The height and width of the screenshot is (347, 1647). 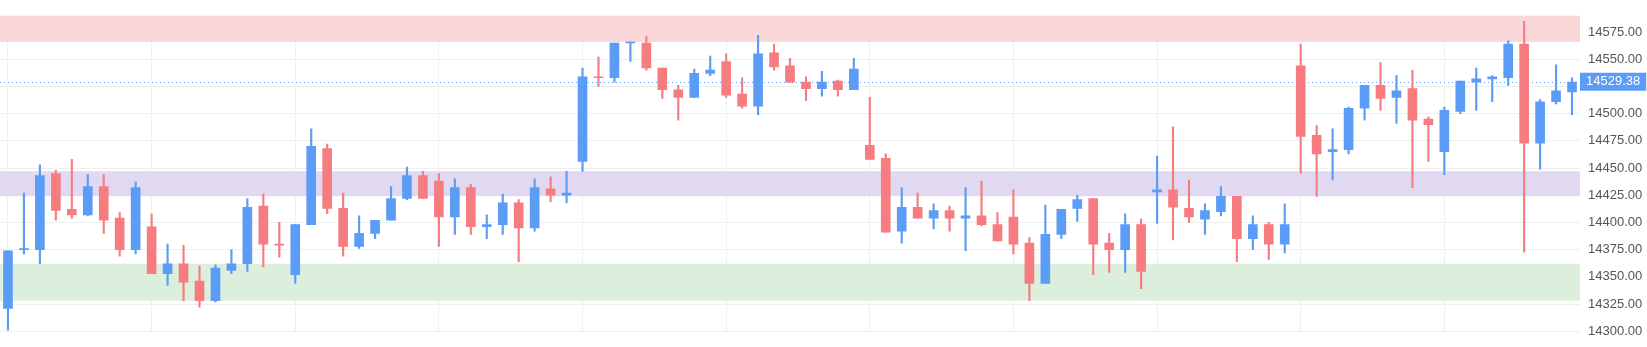 What do you see at coordinates (1615, 303) in the screenshot?
I see `y-tick-label: 14325.00` at bounding box center [1615, 303].